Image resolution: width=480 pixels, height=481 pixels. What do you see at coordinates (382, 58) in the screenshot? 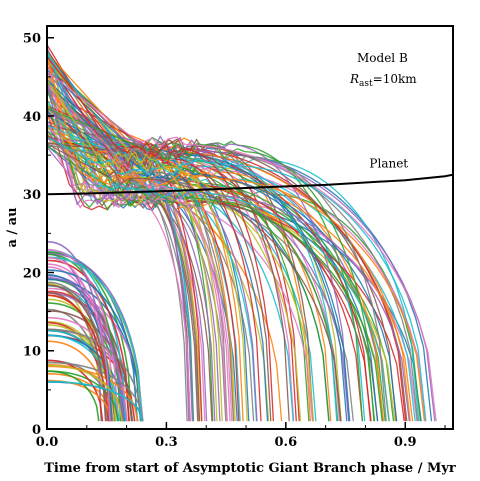
I see `model-annotation: Model B` at bounding box center [382, 58].